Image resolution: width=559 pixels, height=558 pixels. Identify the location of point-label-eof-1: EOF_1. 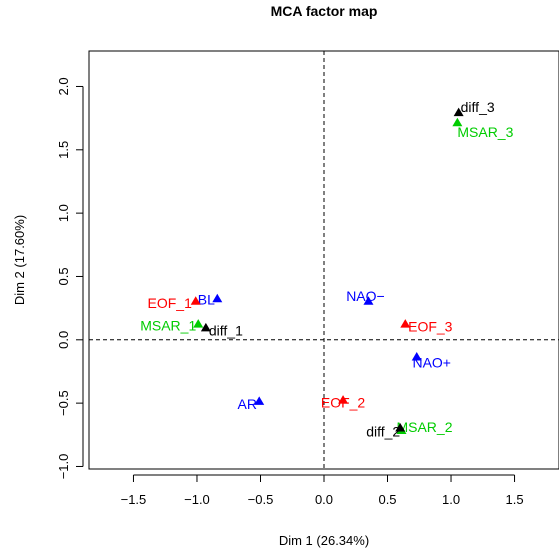
(170, 303).